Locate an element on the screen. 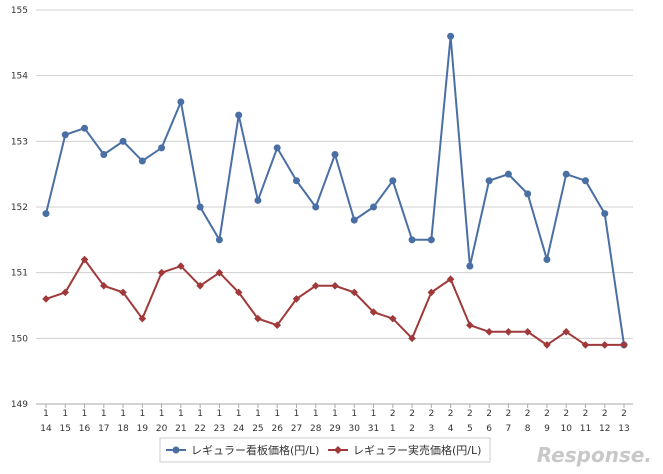  x-tick-label-day: 6 is located at coordinates (489, 429).